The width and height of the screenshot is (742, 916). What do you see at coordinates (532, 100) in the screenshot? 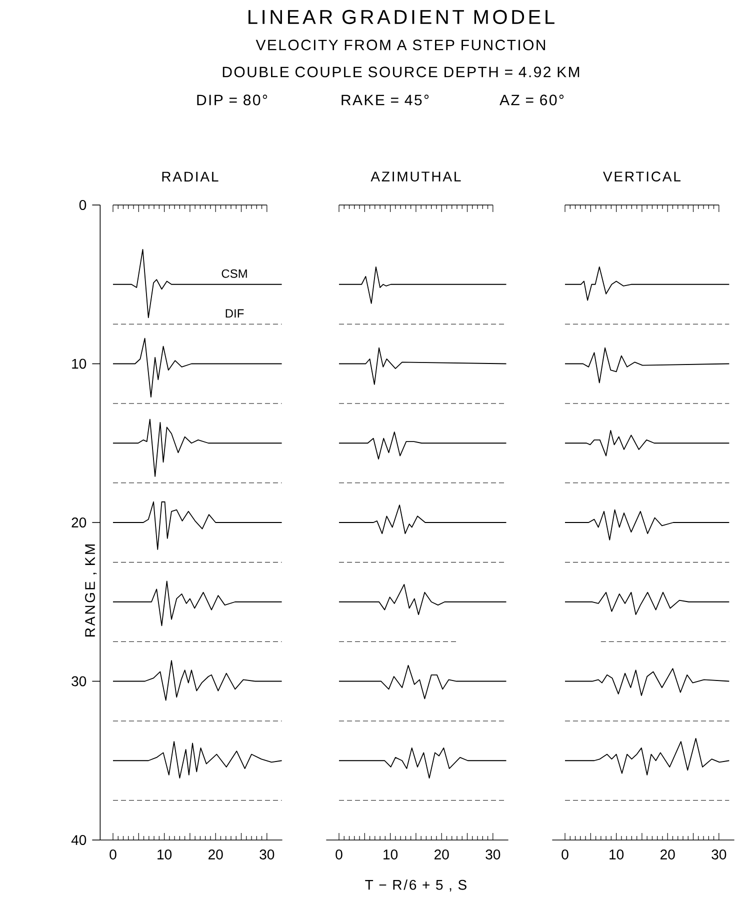
I see `text: AZ = 60°` at bounding box center [532, 100].